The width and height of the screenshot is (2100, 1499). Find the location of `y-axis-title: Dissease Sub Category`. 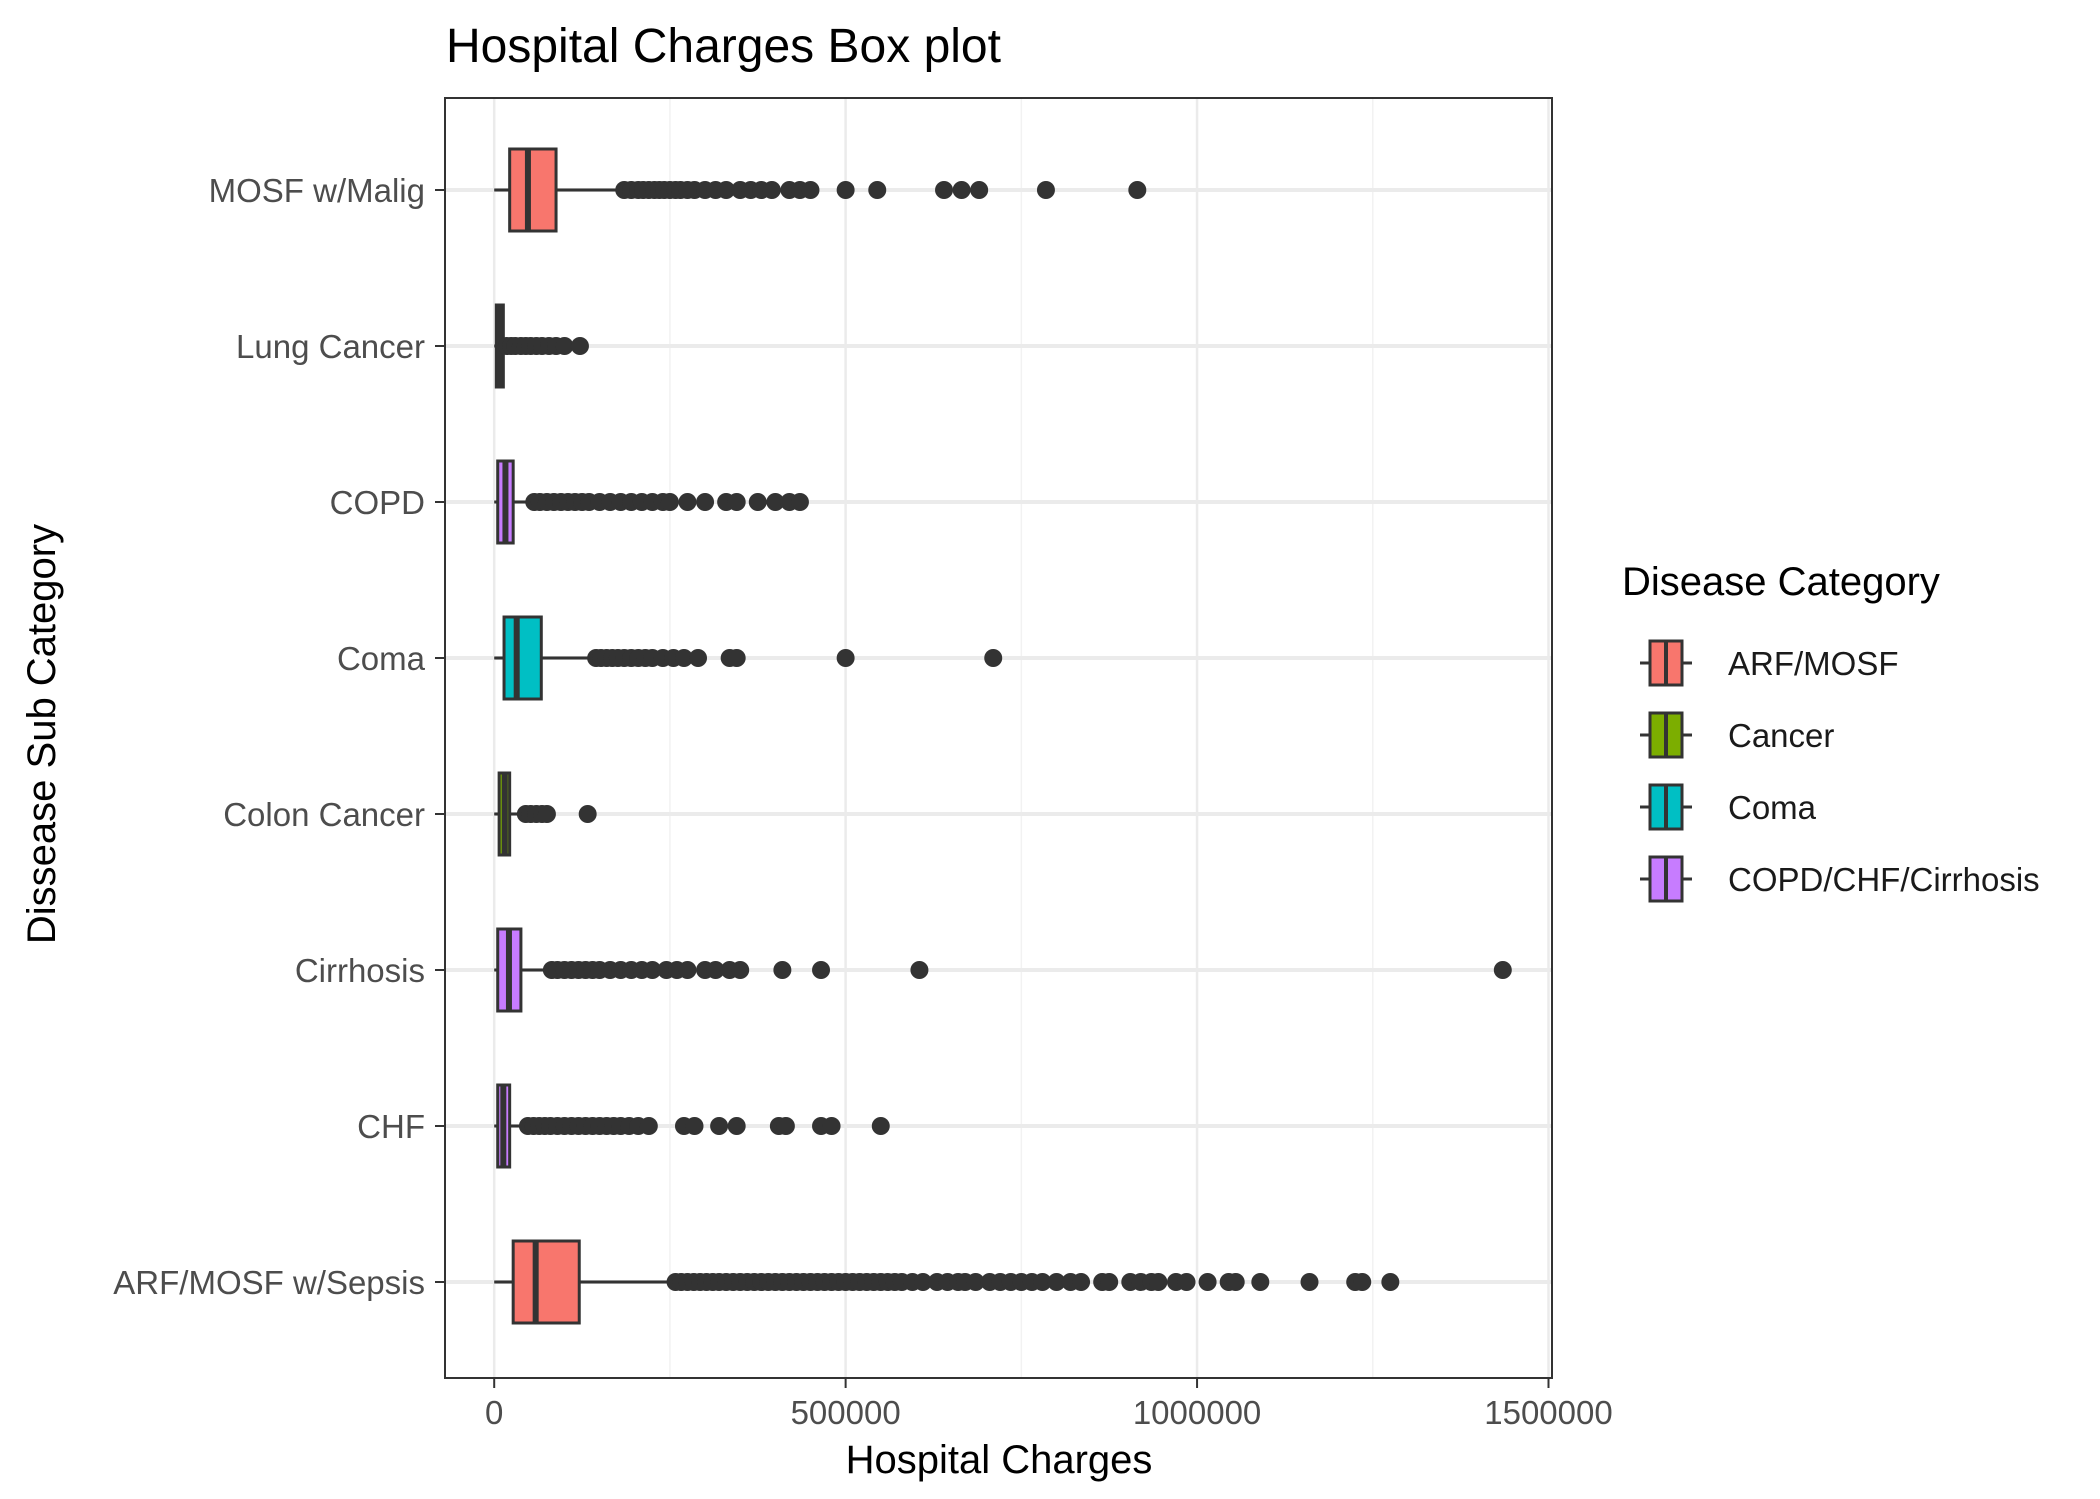

y-axis-title: Dissease Sub Category is located at coordinates (42, 734).